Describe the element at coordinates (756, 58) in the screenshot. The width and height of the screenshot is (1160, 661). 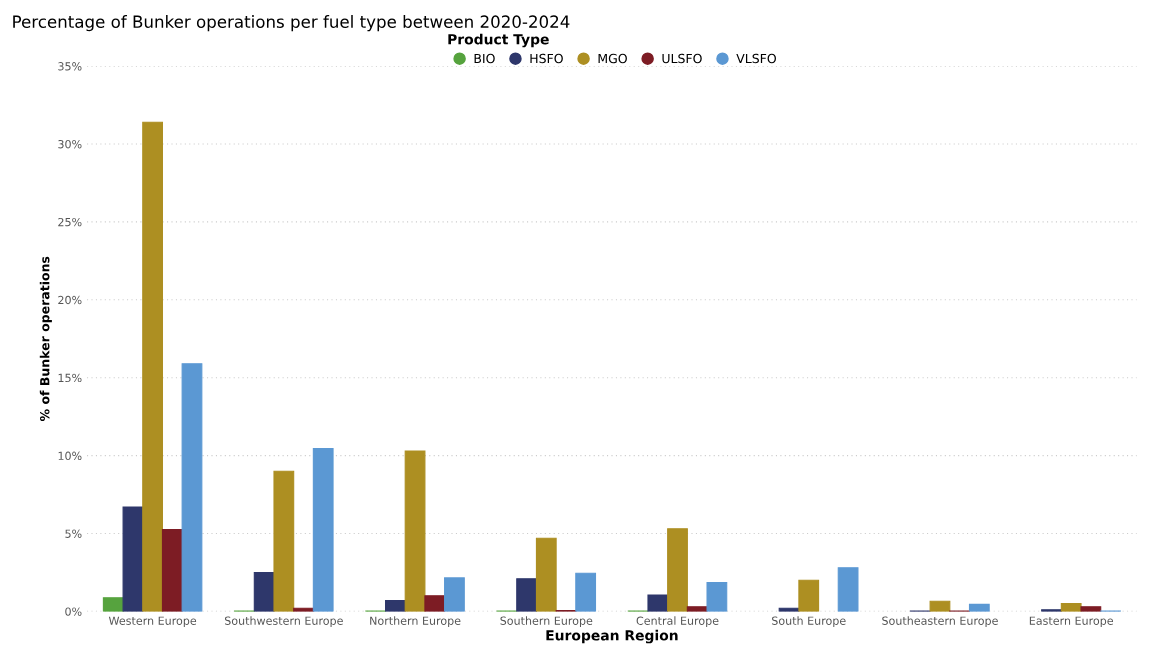
I see `legend-label: VLSFO` at that location.